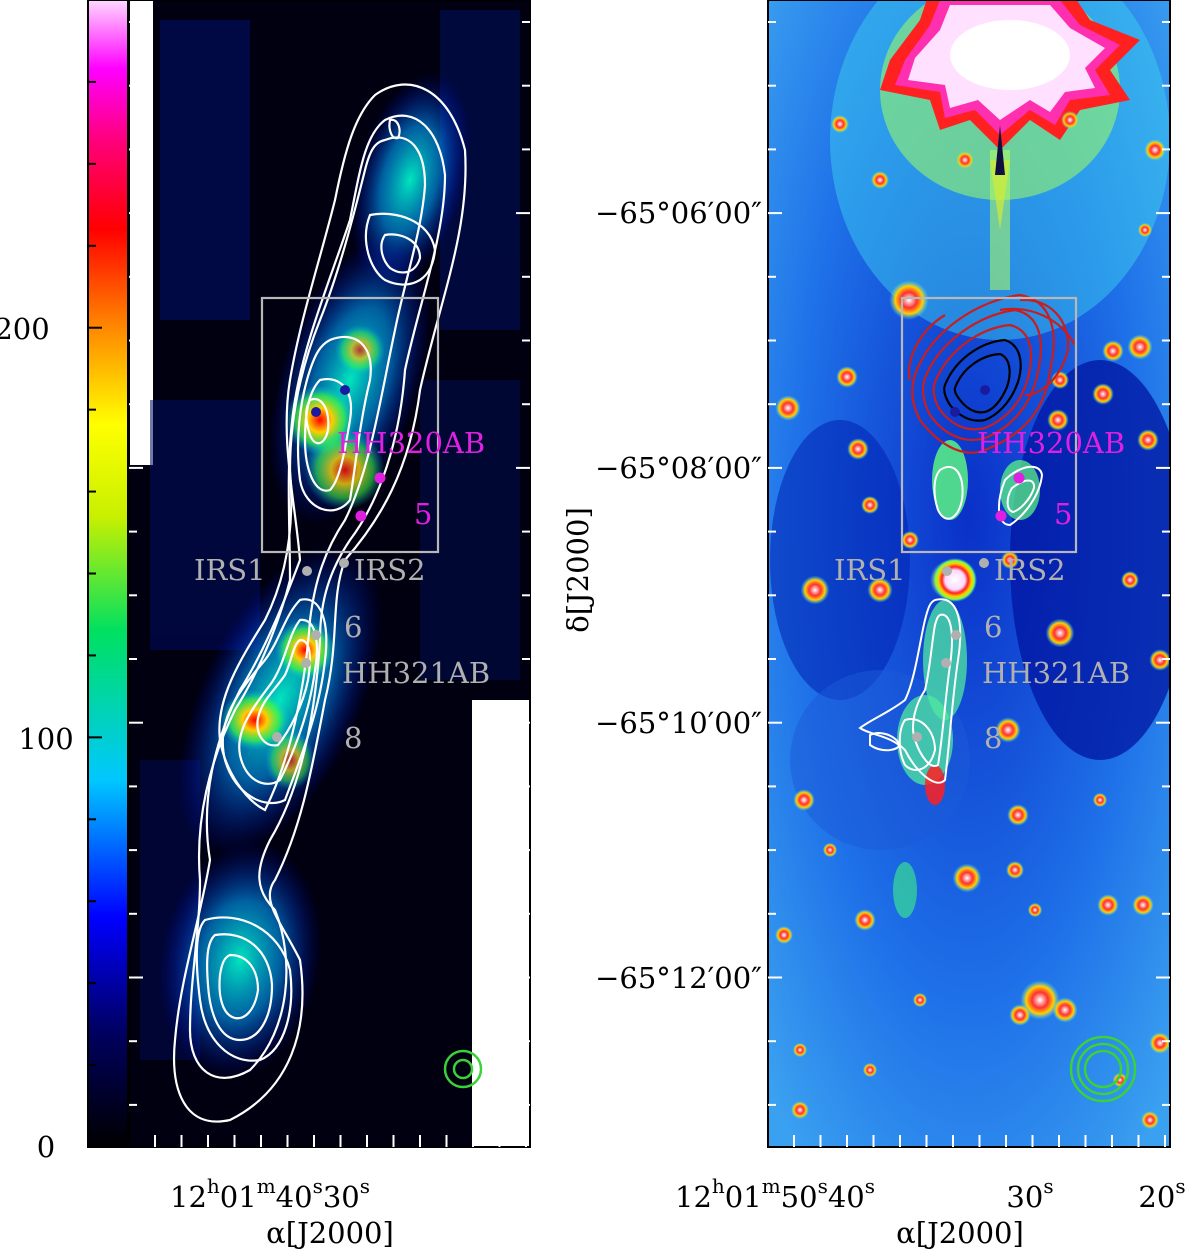  Describe the element at coordinates (1030, 570) in the screenshot. I see `label-irs2: IRS2` at that location.